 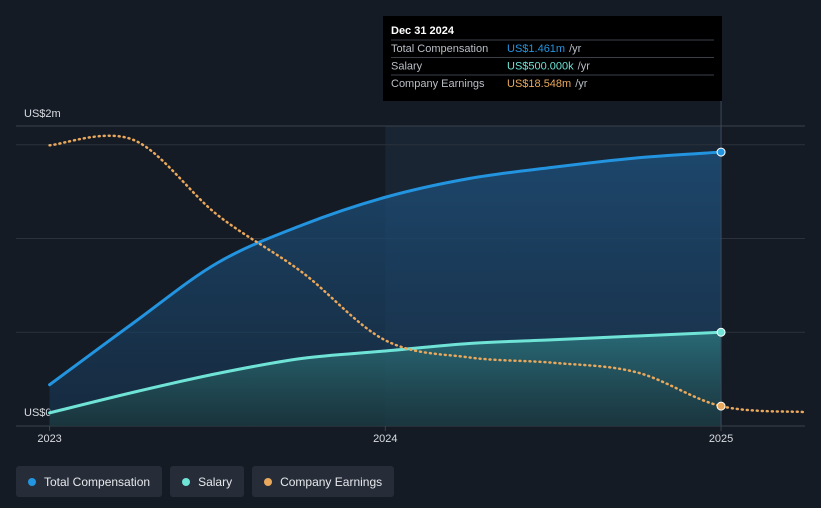 What do you see at coordinates (540, 66) in the screenshot?
I see `tooltip-value: US$500.000k` at bounding box center [540, 66].